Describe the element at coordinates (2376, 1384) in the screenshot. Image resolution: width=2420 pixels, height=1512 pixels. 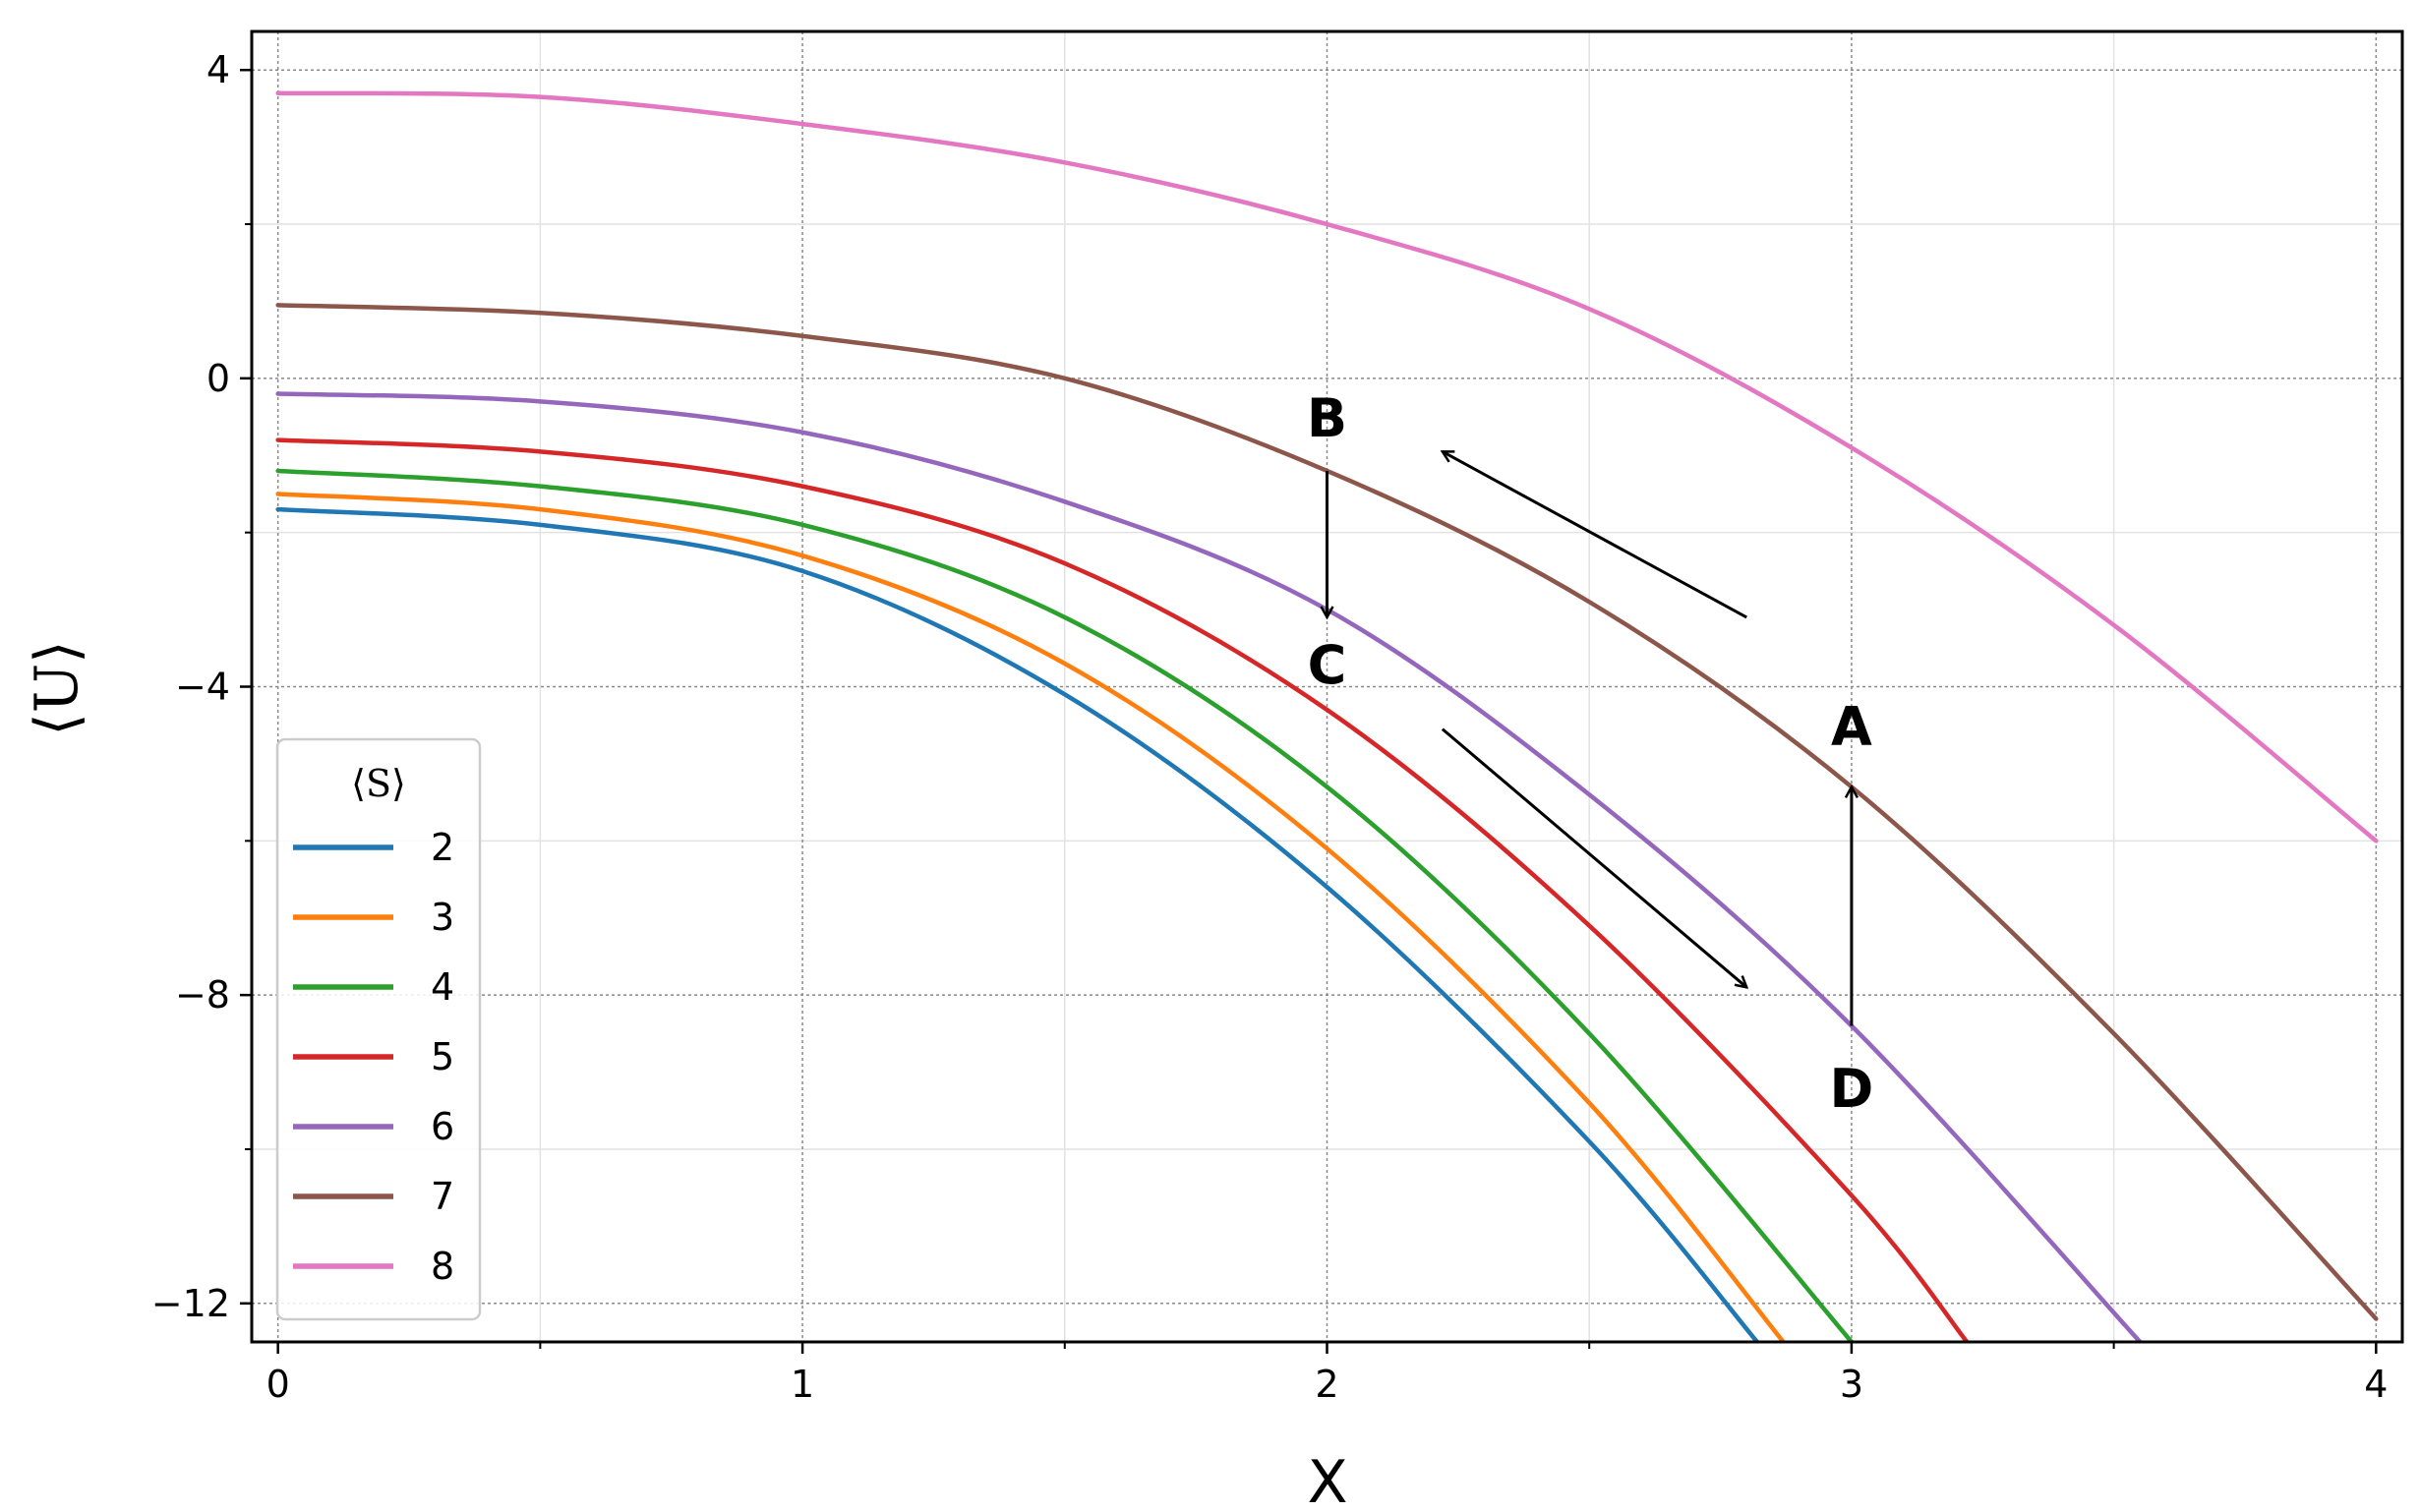
I see `x-tick-label: 4` at that location.